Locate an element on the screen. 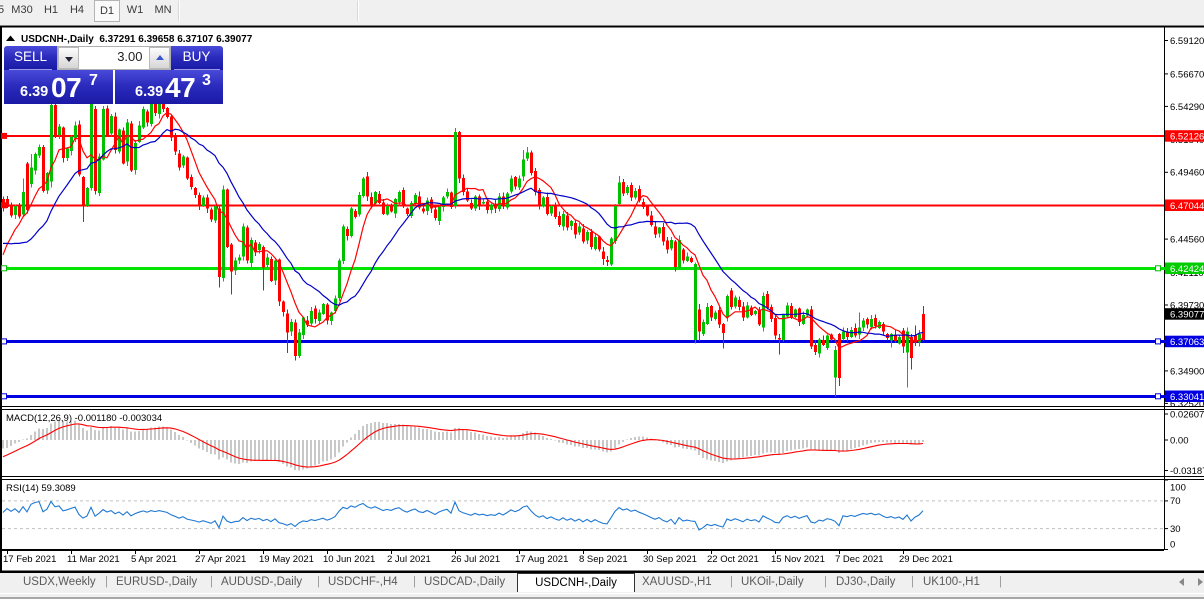  svg-text: 6.39077 is located at coordinates (1187, 315).